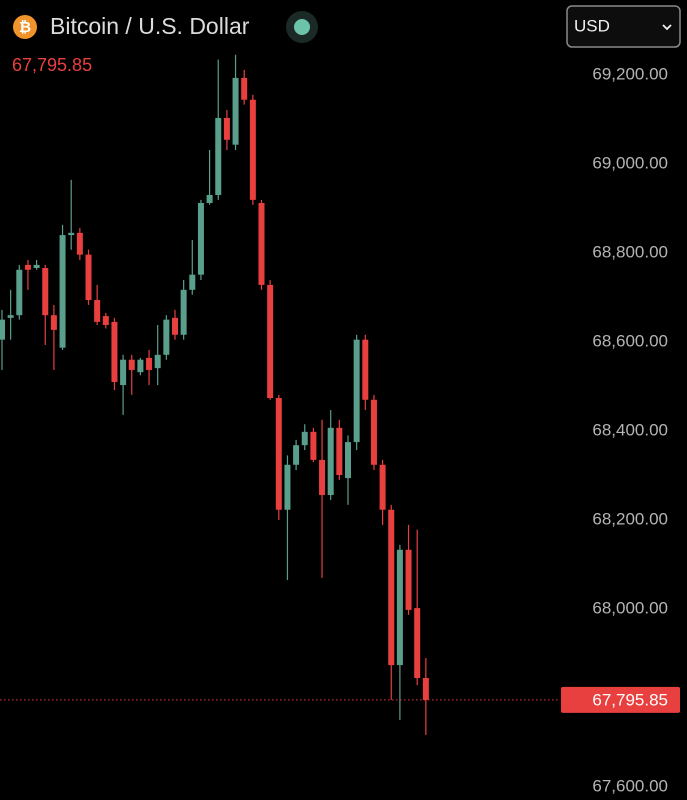 Image resolution: width=687 pixels, height=800 pixels. I want to click on last-price-label: 67,795.85, so click(630, 699).